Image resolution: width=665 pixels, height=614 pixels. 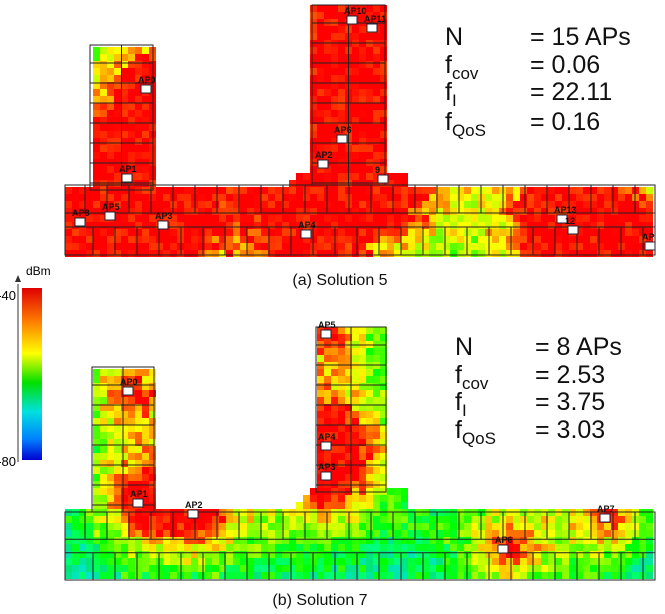 I want to click on colorbar-max: -40, so click(x=8, y=295).